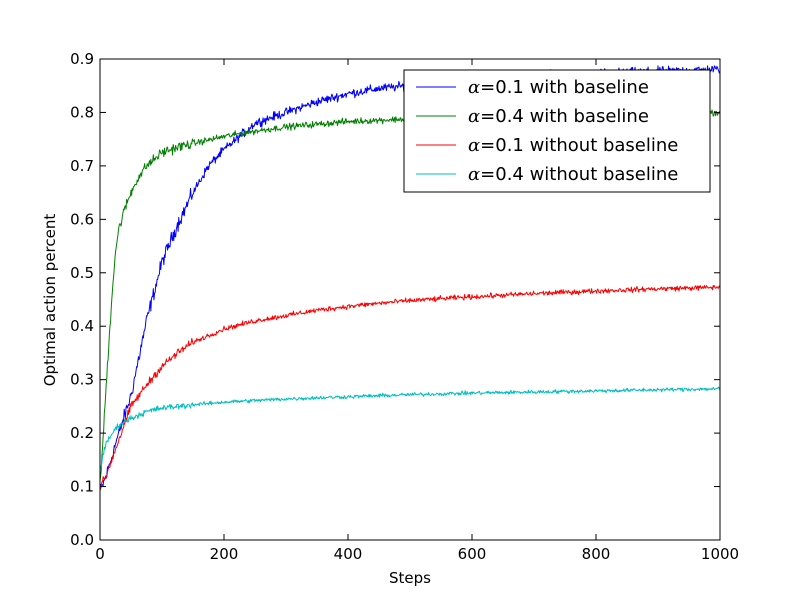  I want to click on y-tick-label: 0.5, so click(82, 273).